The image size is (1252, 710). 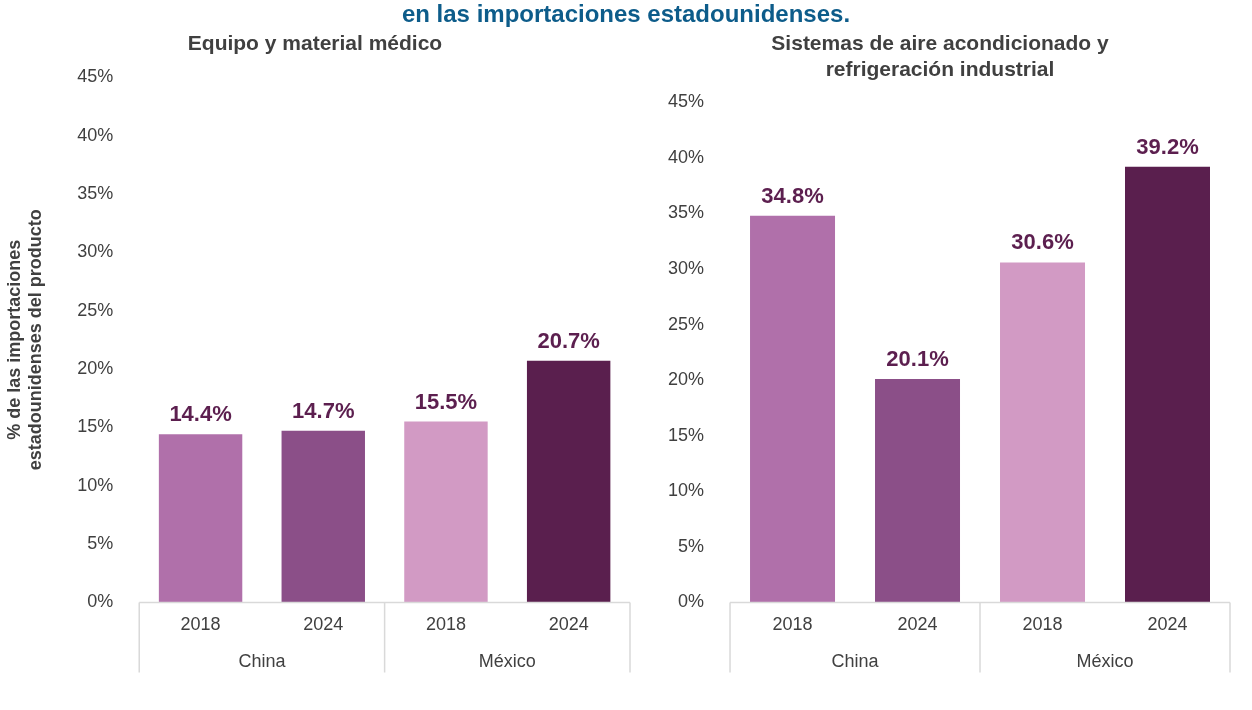 I want to click on y-axis-title: % de las importaciones estadounidenses del producto, so click(x=24, y=340).